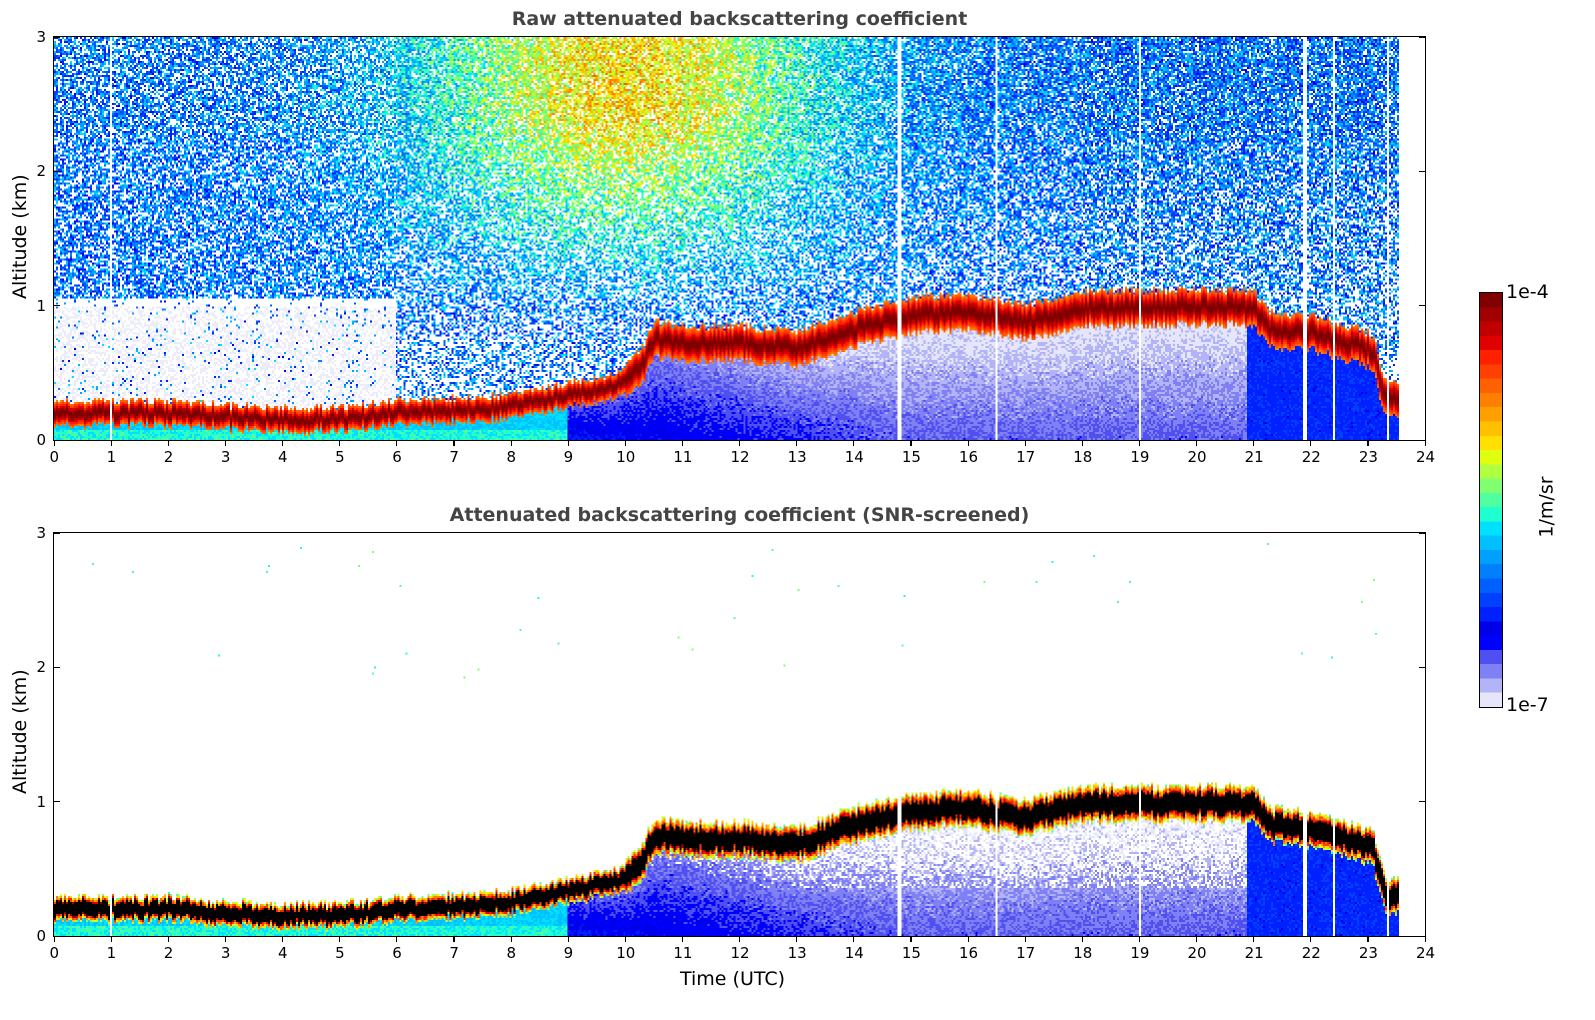 The image size is (1595, 1020). What do you see at coordinates (397, 953) in the screenshot?
I see `x-tick-label: 6` at bounding box center [397, 953].